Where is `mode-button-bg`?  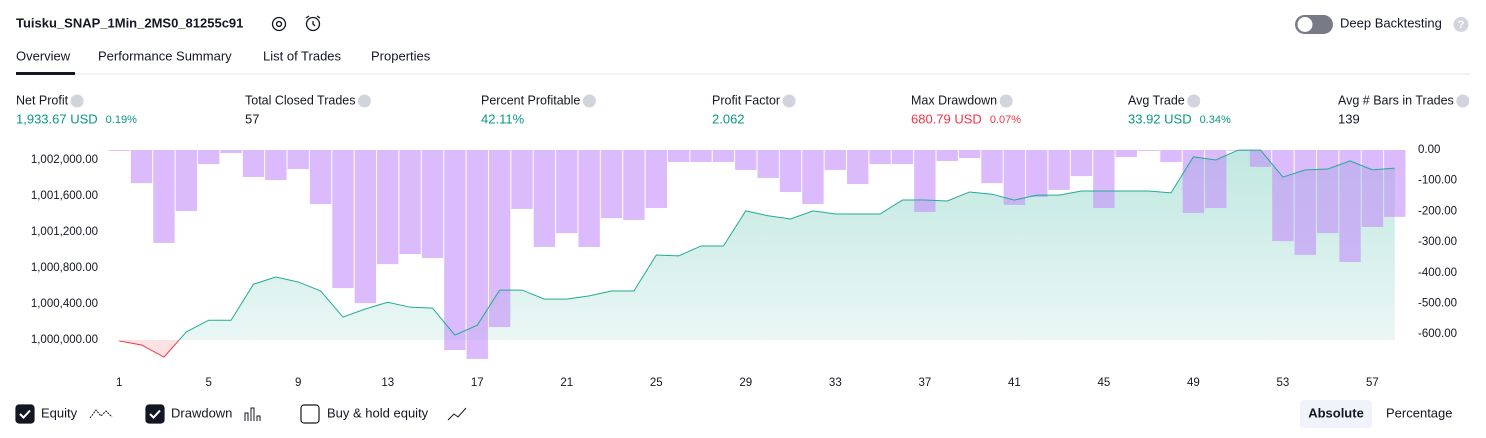
mode-button-bg is located at coordinates (1336, 414).